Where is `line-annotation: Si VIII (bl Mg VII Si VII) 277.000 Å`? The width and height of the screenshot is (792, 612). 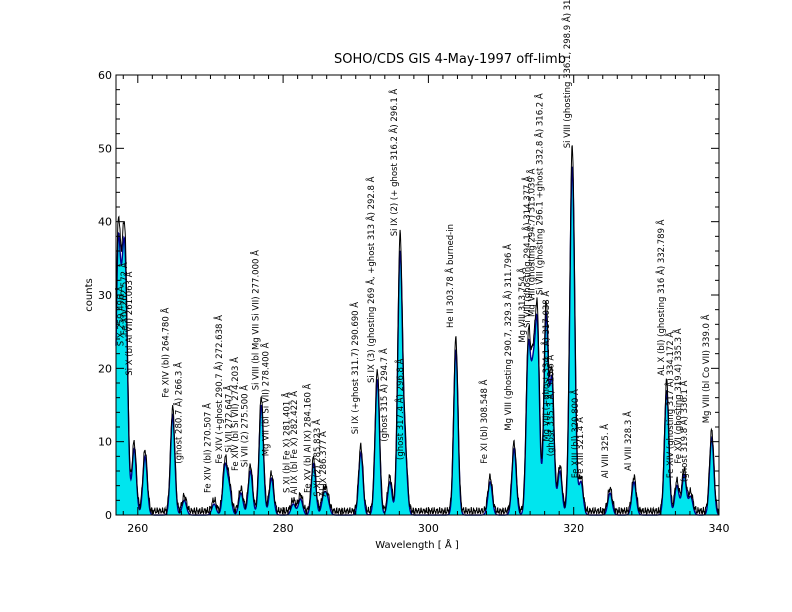
line-annotation: Si VIII (bl Mg VII Si VII) 277.000 Å is located at coordinates (255, 320).